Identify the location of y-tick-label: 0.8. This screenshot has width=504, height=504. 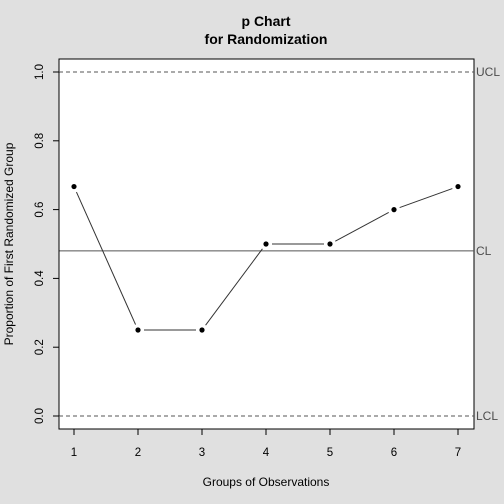
(40, 141).